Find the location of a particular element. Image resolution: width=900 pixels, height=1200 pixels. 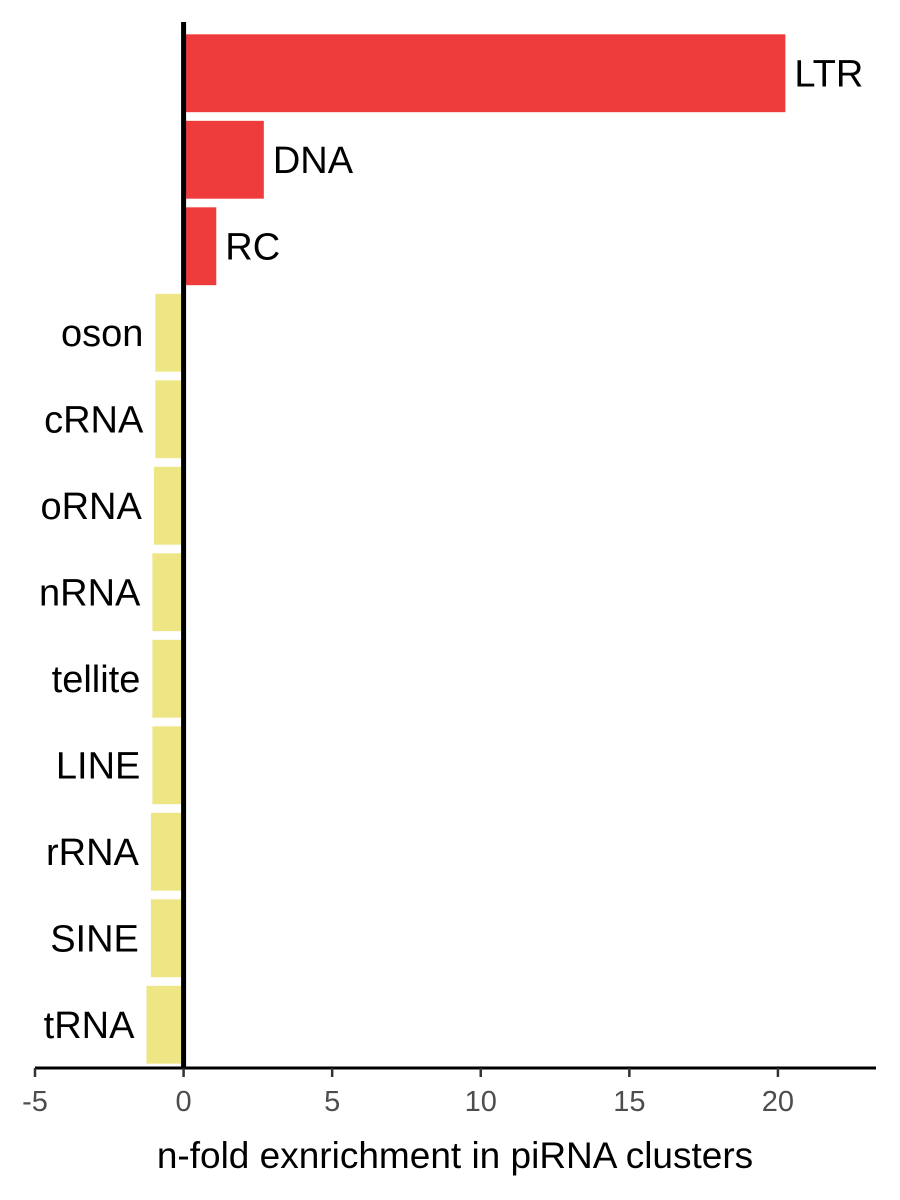

bar-label-8: LINE is located at coordinates (98, 766).